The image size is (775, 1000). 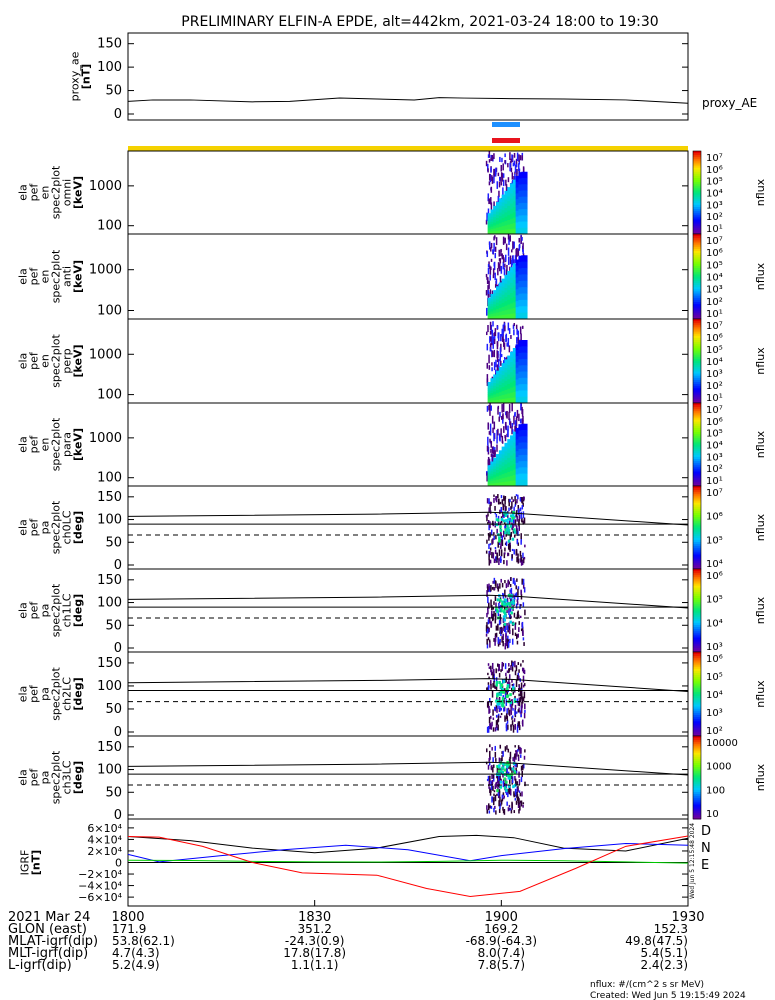 What do you see at coordinates (118, 114) in the screenshot?
I see `proxy-ae-ytick-label: 0` at bounding box center [118, 114].